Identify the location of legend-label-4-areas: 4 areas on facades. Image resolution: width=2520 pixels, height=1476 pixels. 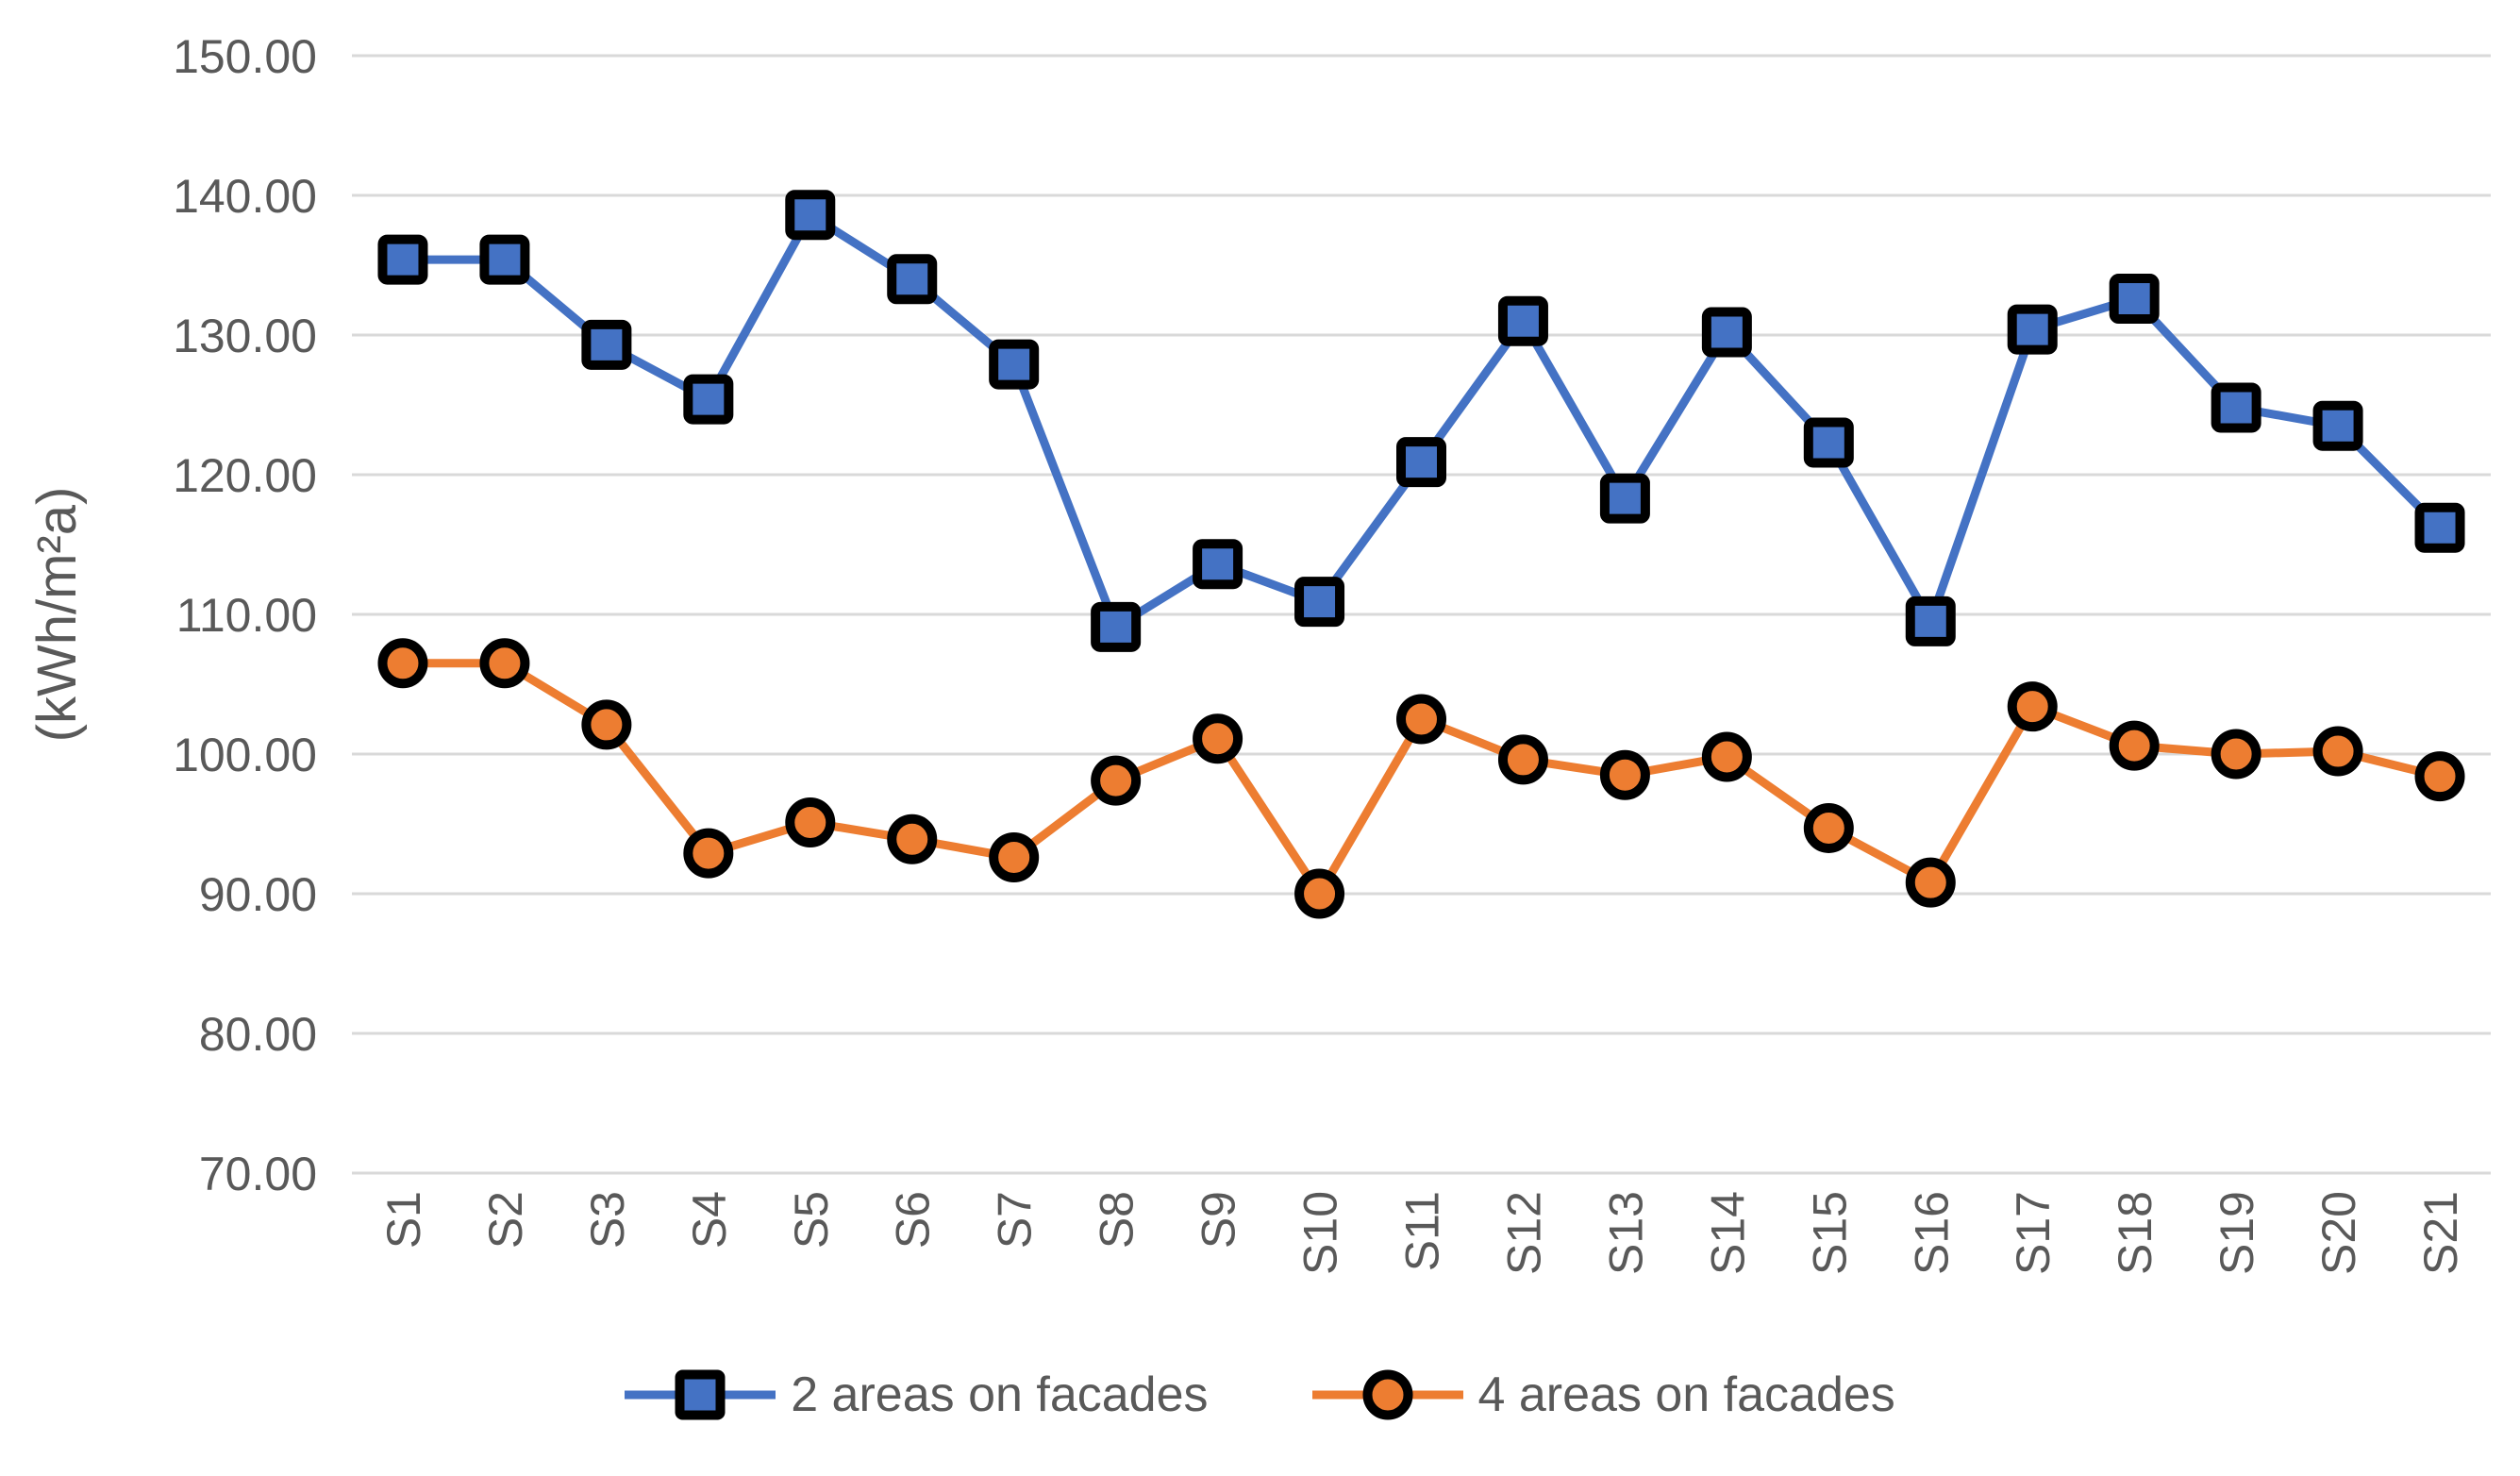
(1686, 1395).